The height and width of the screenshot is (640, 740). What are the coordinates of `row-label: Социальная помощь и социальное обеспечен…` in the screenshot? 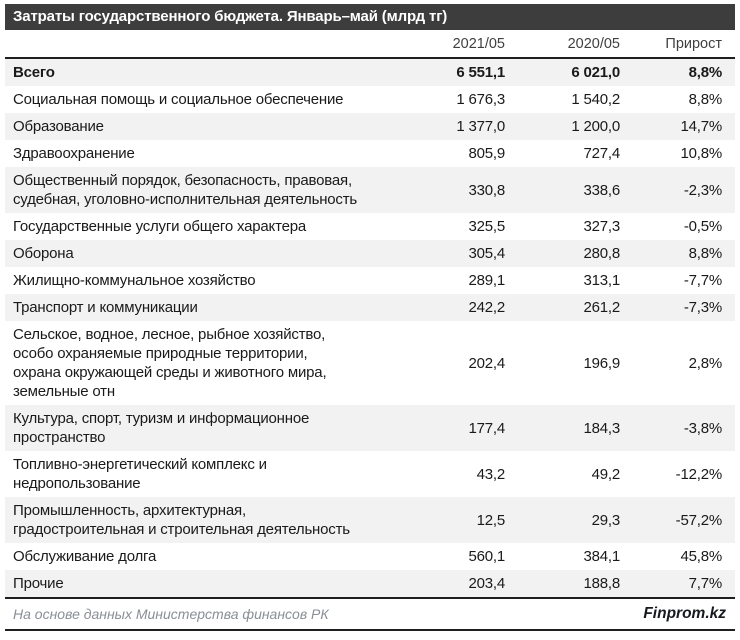 It's located at (178, 99).